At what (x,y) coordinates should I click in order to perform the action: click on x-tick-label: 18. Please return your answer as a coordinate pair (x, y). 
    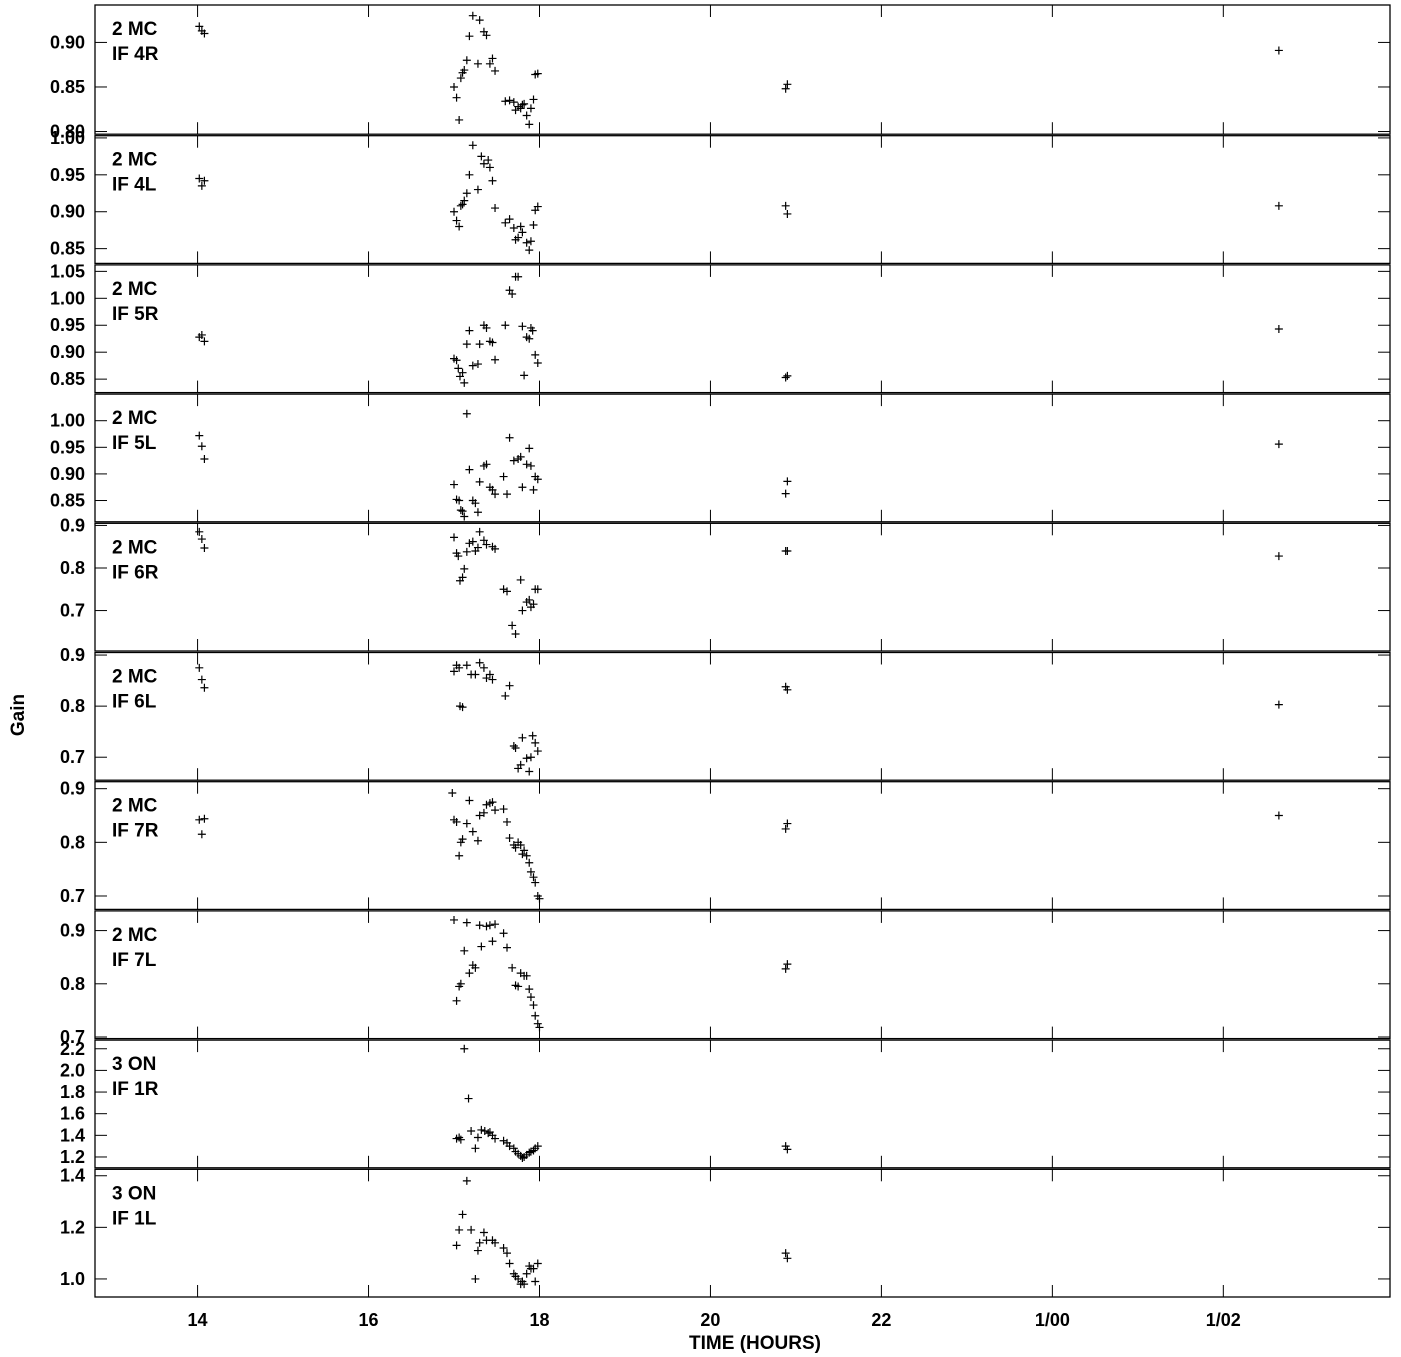
    Looking at the image, I should click on (539, 1320).